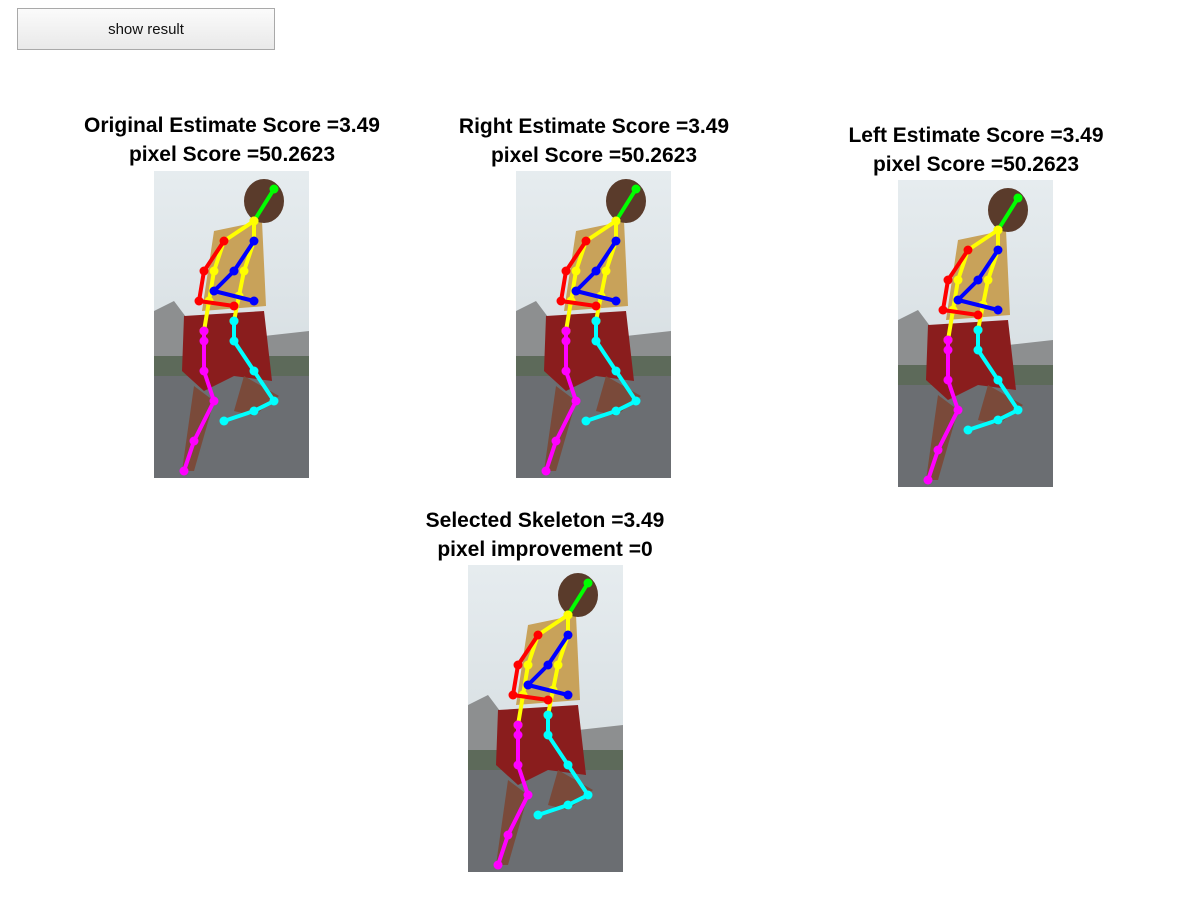 The width and height of the screenshot is (1200, 900). I want to click on selected-skeleton-score: Selected Skeleton =3.49, so click(545, 520).